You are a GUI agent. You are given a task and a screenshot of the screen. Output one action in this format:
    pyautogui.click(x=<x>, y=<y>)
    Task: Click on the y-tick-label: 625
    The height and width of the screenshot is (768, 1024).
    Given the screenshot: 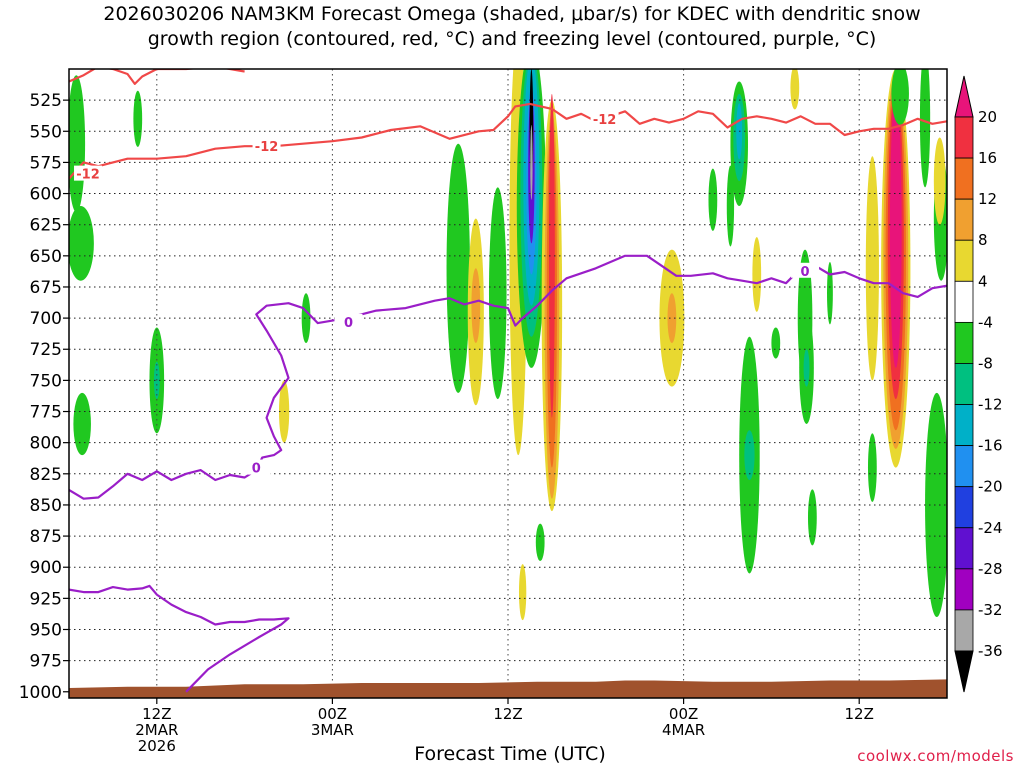 What is the action you would take?
    pyautogui.click(x=46, y=226)
    